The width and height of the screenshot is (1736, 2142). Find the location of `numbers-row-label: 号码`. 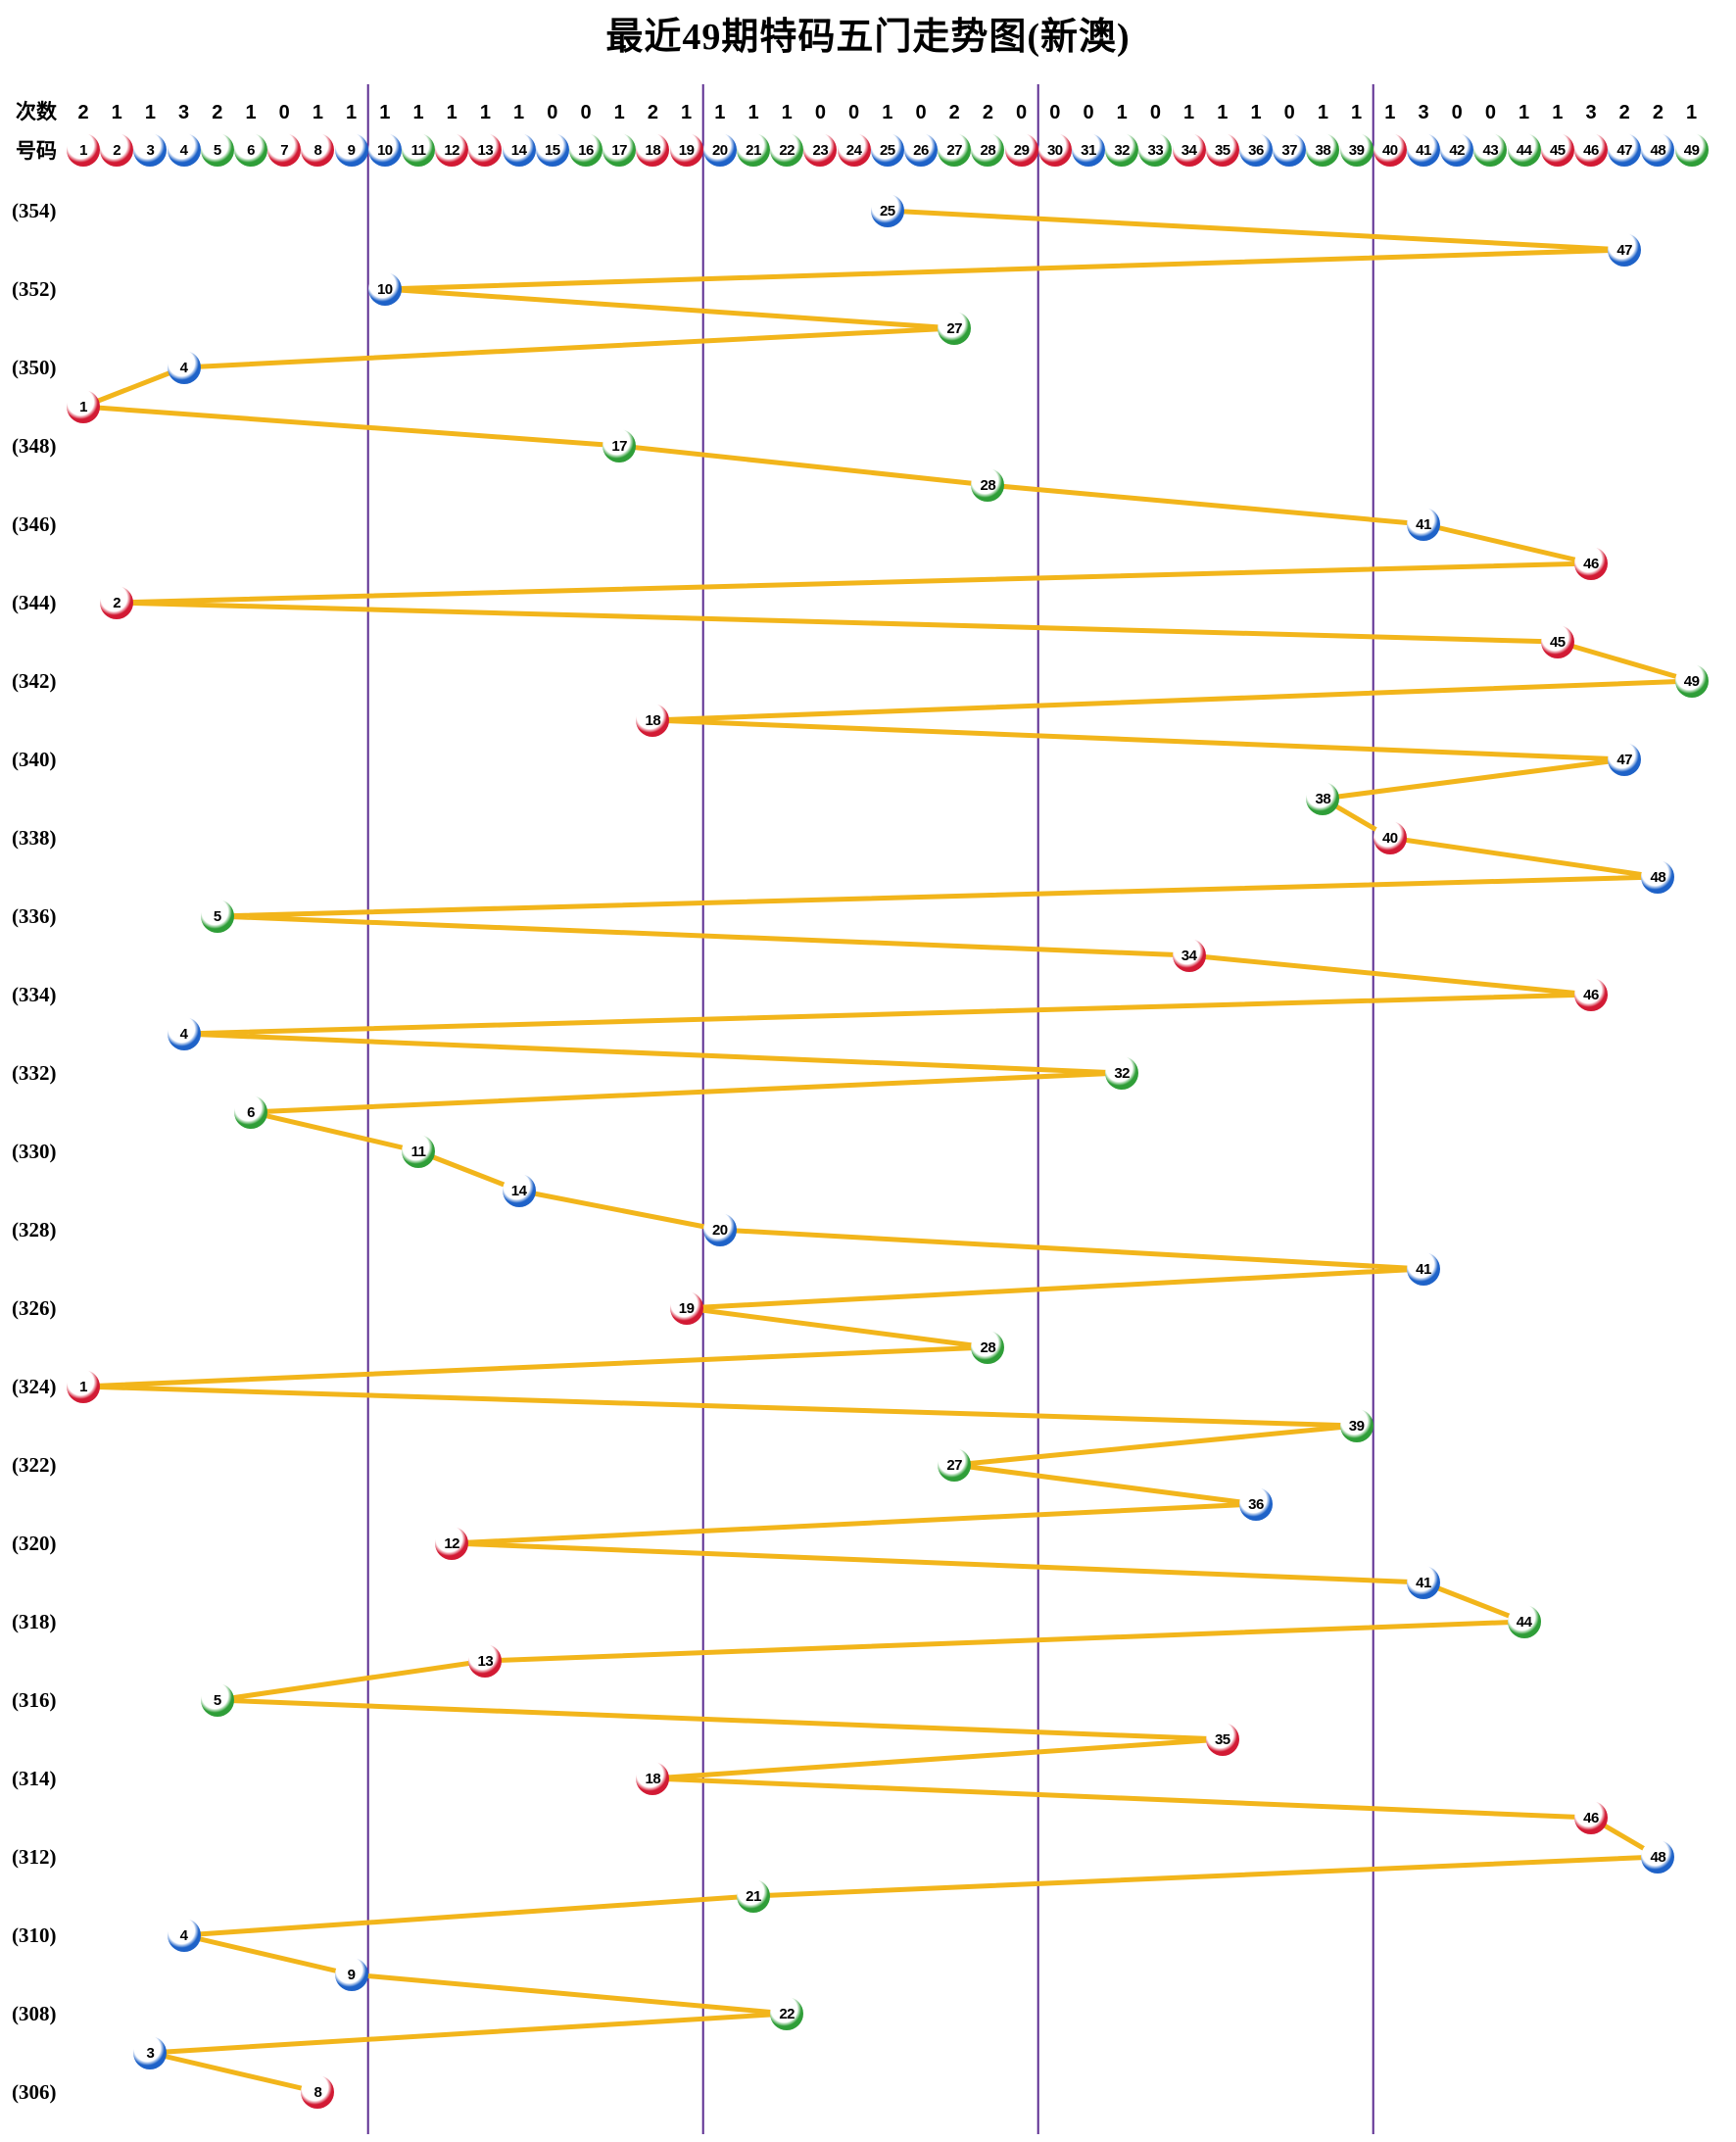

numbers-row-label: 号码 is located at coordinates (36, 151).